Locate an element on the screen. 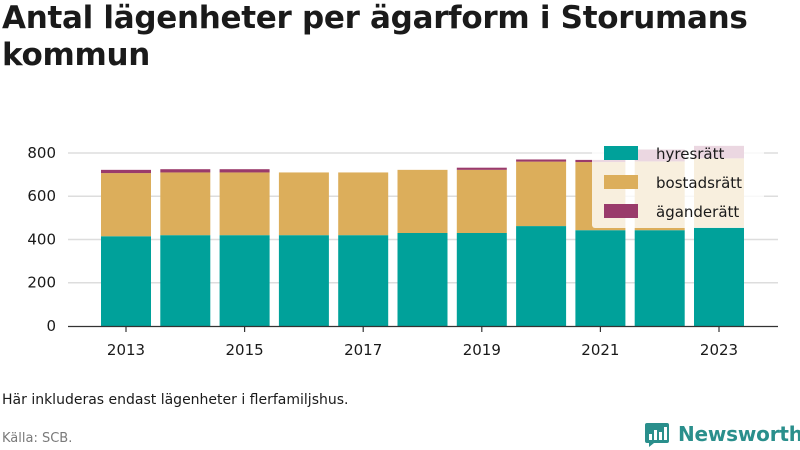  x-tick-label: 2023 is located at coordinates (719, 350).